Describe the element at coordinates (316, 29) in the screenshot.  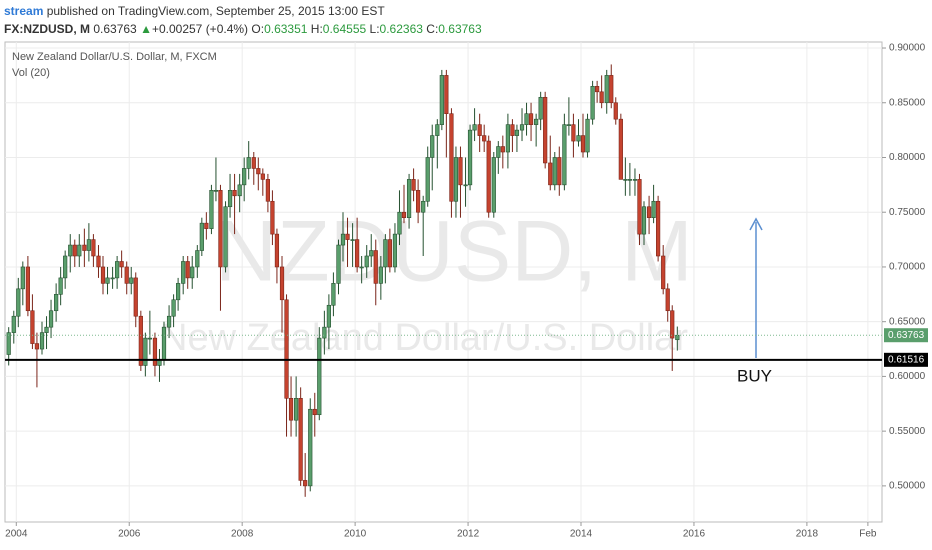
I see `quote-field-label: H:` at that location.